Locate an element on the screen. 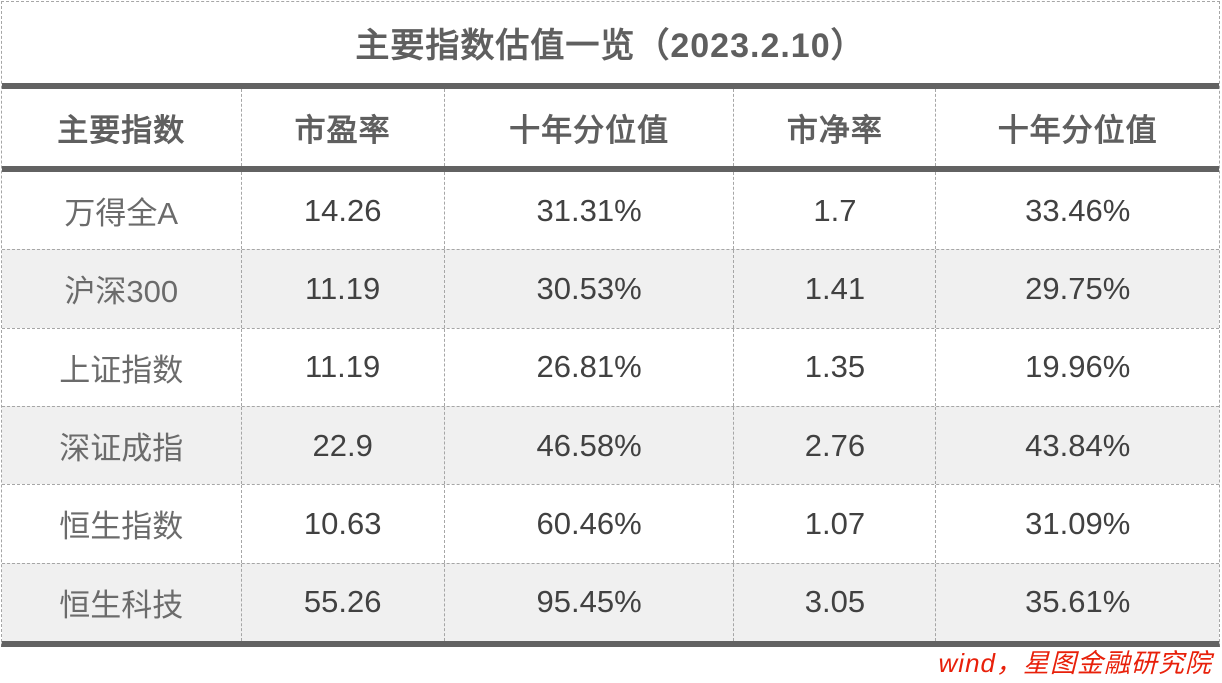 This screenshot has width=1222, height=683. header-cell-pe-percentile: 十年分位值 is located at coordinates (588, 127).